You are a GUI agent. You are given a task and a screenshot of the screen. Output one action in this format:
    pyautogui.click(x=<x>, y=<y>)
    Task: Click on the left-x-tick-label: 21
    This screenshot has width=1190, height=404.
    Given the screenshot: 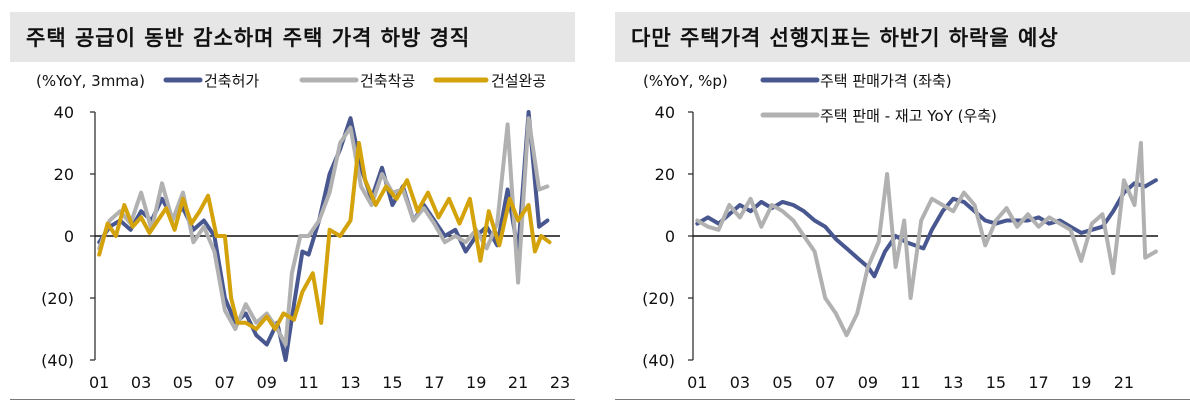 What is the action you would take?
    pyautogui.click(x=518, y=382)
    